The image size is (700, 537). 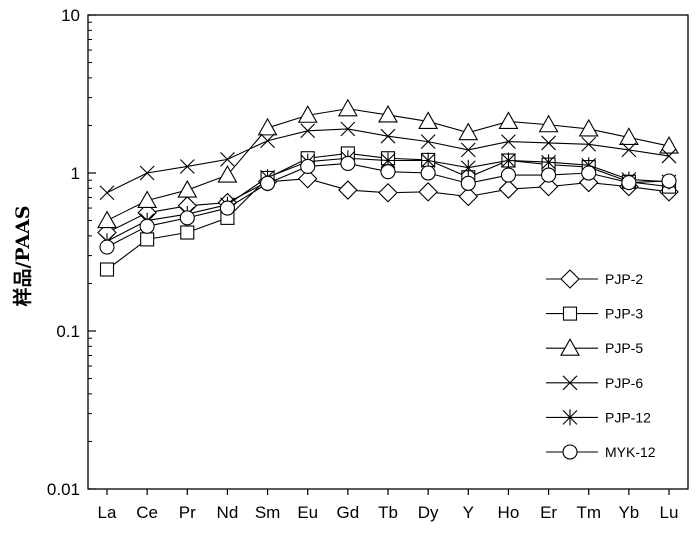 I want to click on x-tick-label: Gd, so click(x=348, y=512).